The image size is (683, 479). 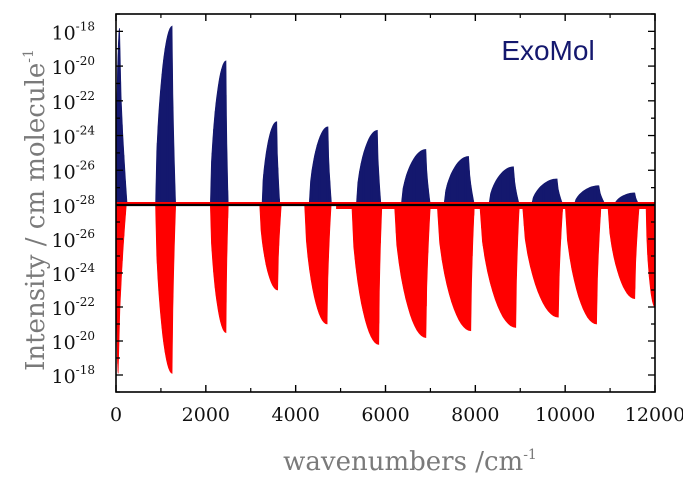 I want to click on bottom-continuum, so click(x=495, y=207).